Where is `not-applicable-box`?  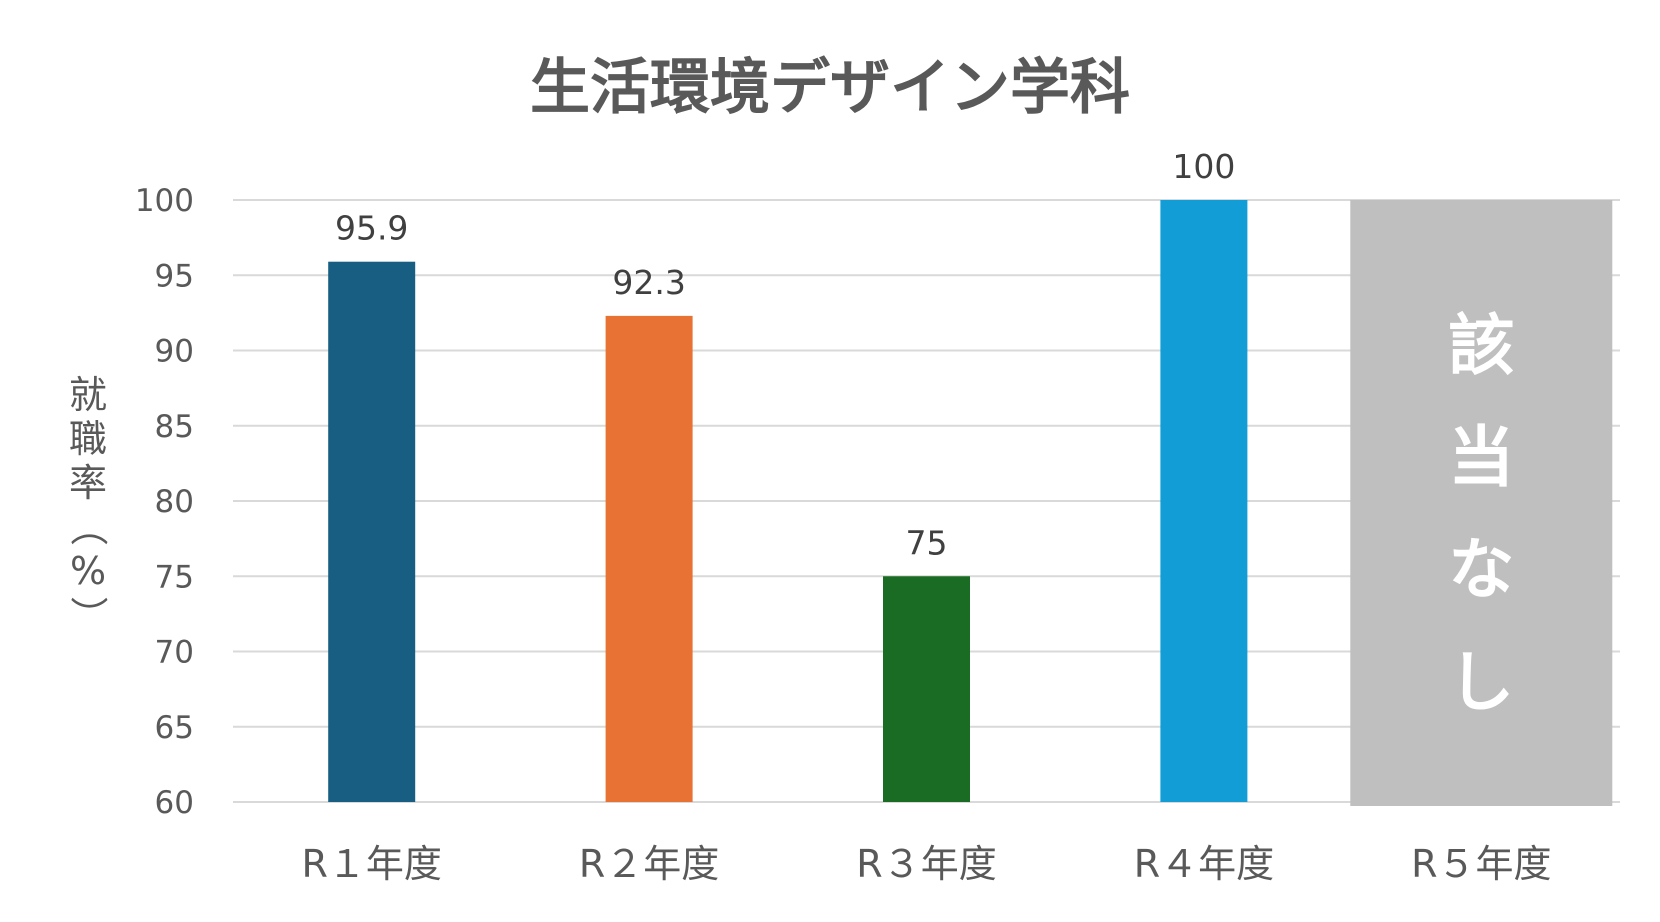 not-applicable-box is located at coordinates (1481, 503).